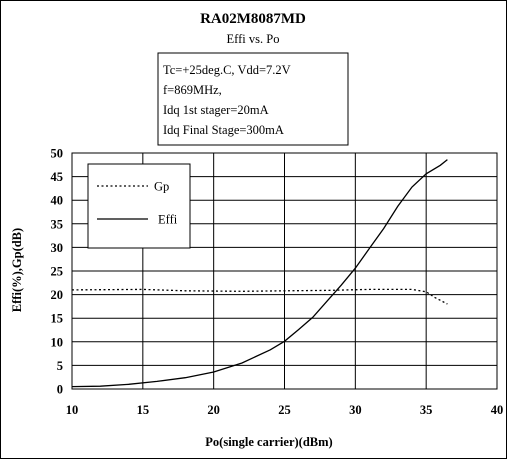 Image resolution: width=507 pixels, height=459 pixels. I want to click on x-tick-label: 30, so click(355, 410).